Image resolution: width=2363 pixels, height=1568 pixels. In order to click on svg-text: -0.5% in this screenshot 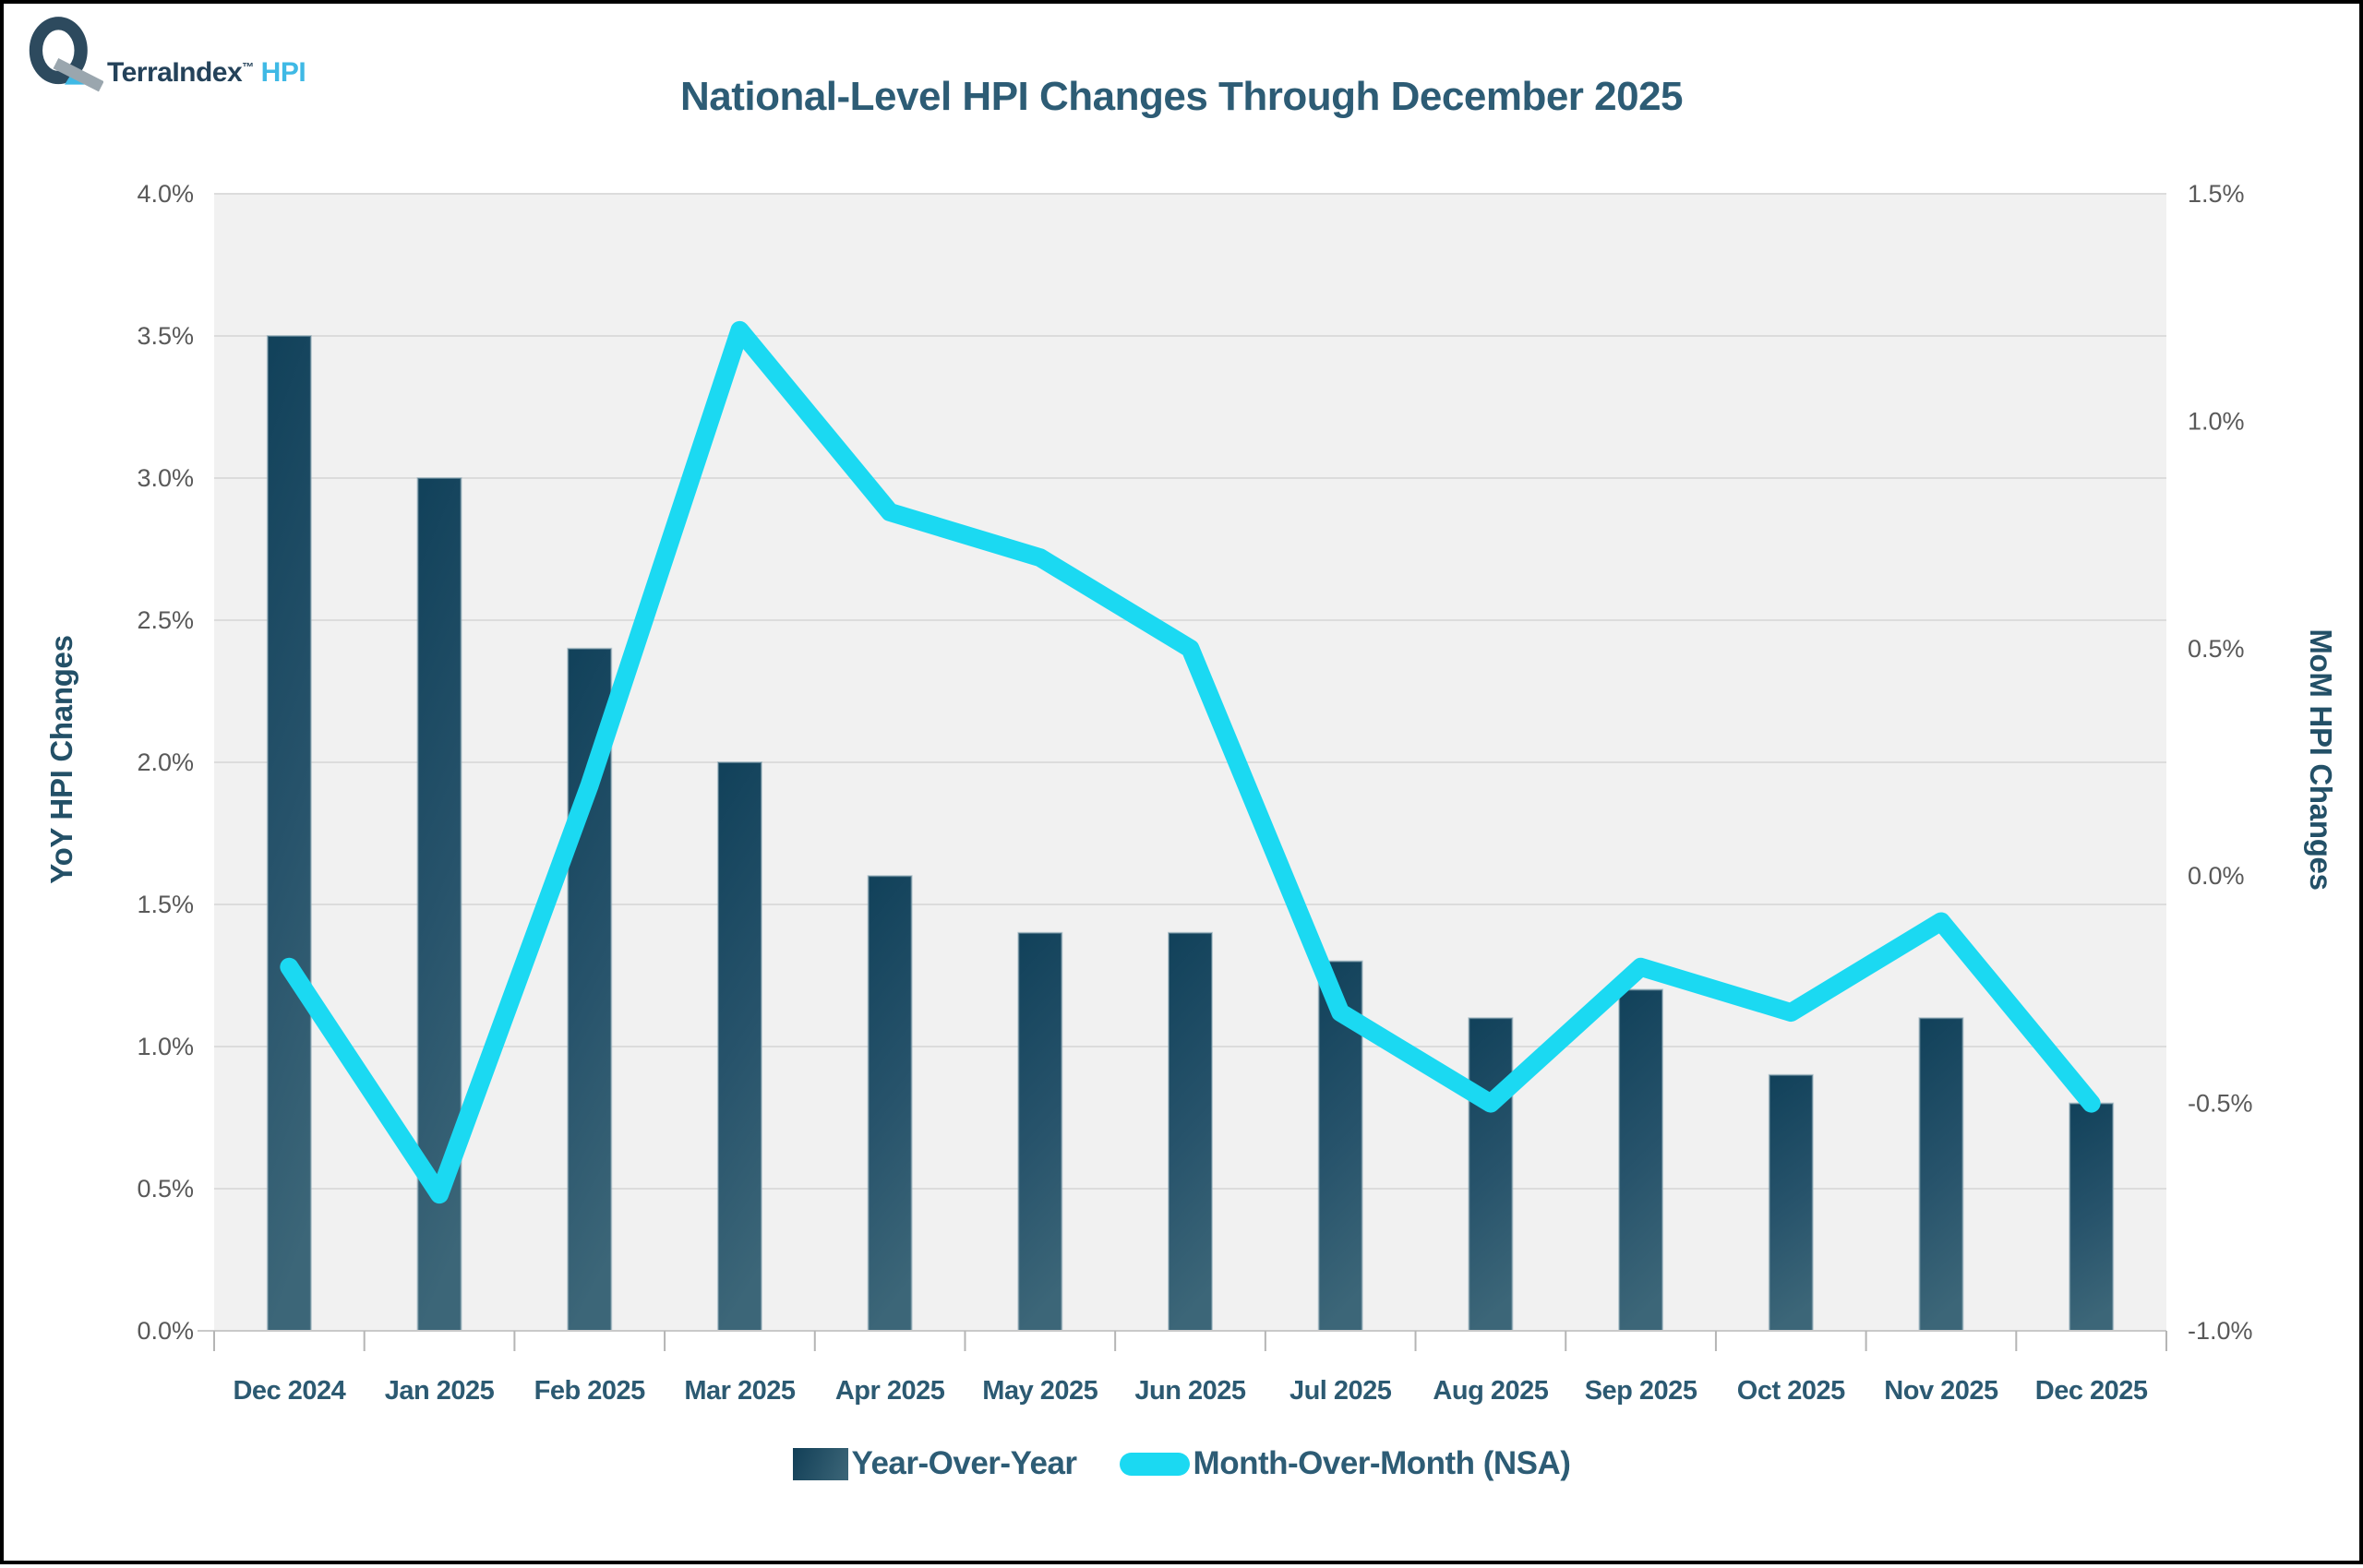, I will do `click(2220, 1104)`.